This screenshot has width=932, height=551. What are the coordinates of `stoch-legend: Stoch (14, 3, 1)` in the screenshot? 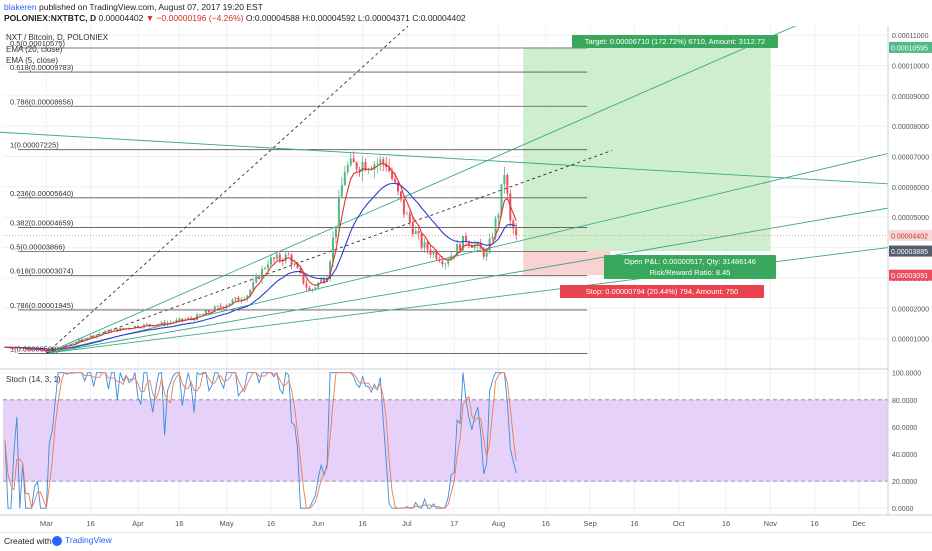 It's located at (33, 379).